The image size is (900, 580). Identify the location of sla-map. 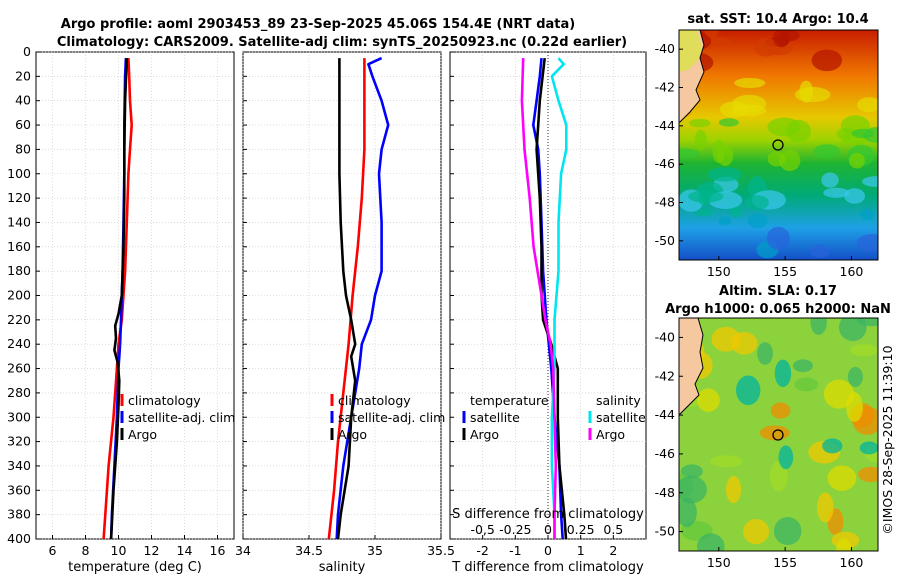
(778, 434).